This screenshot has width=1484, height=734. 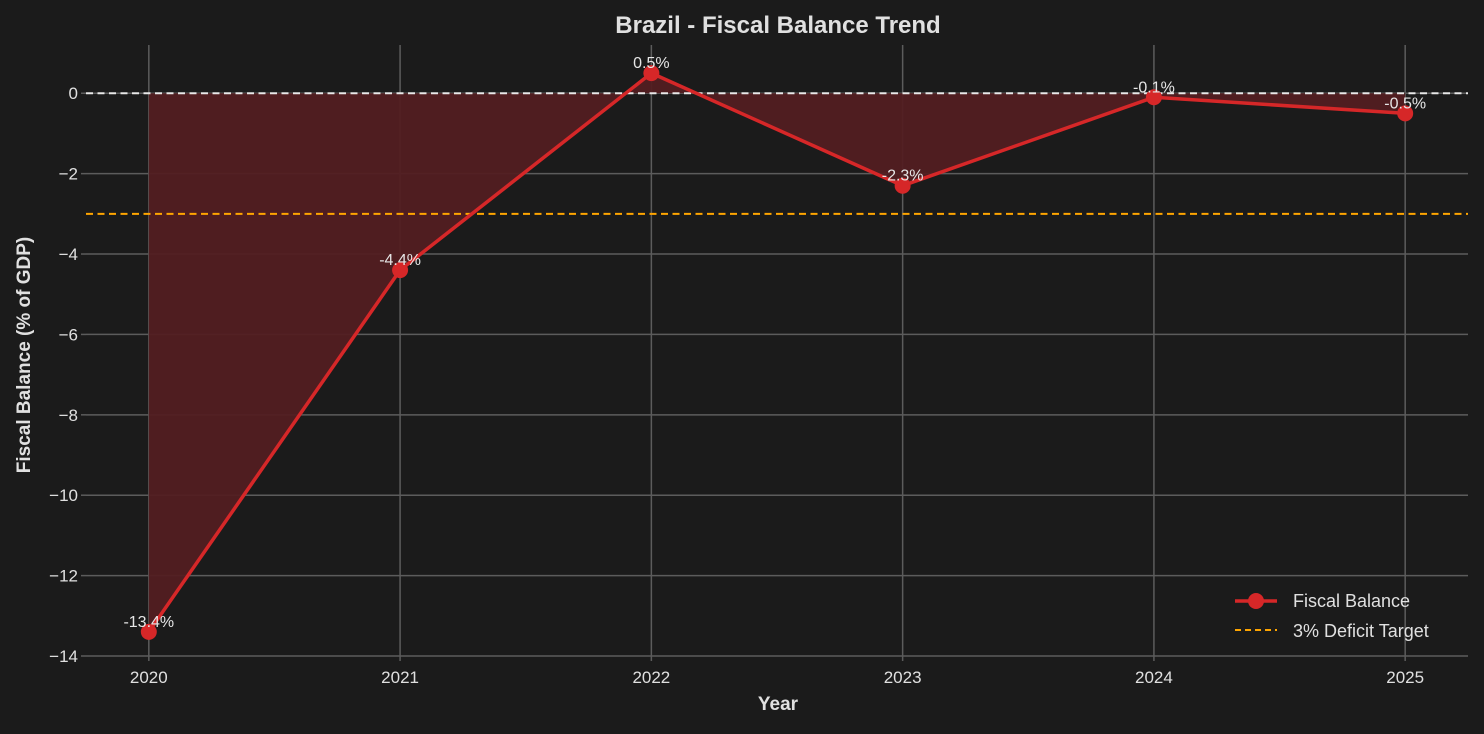 I want to click on y-tick-label: −4, so click(x=68, y=254).